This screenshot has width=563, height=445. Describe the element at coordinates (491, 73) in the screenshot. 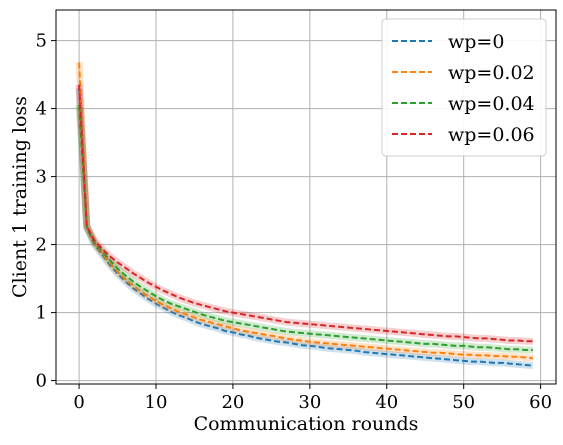

I see `legend-label-2: wp=0.02` at that location.